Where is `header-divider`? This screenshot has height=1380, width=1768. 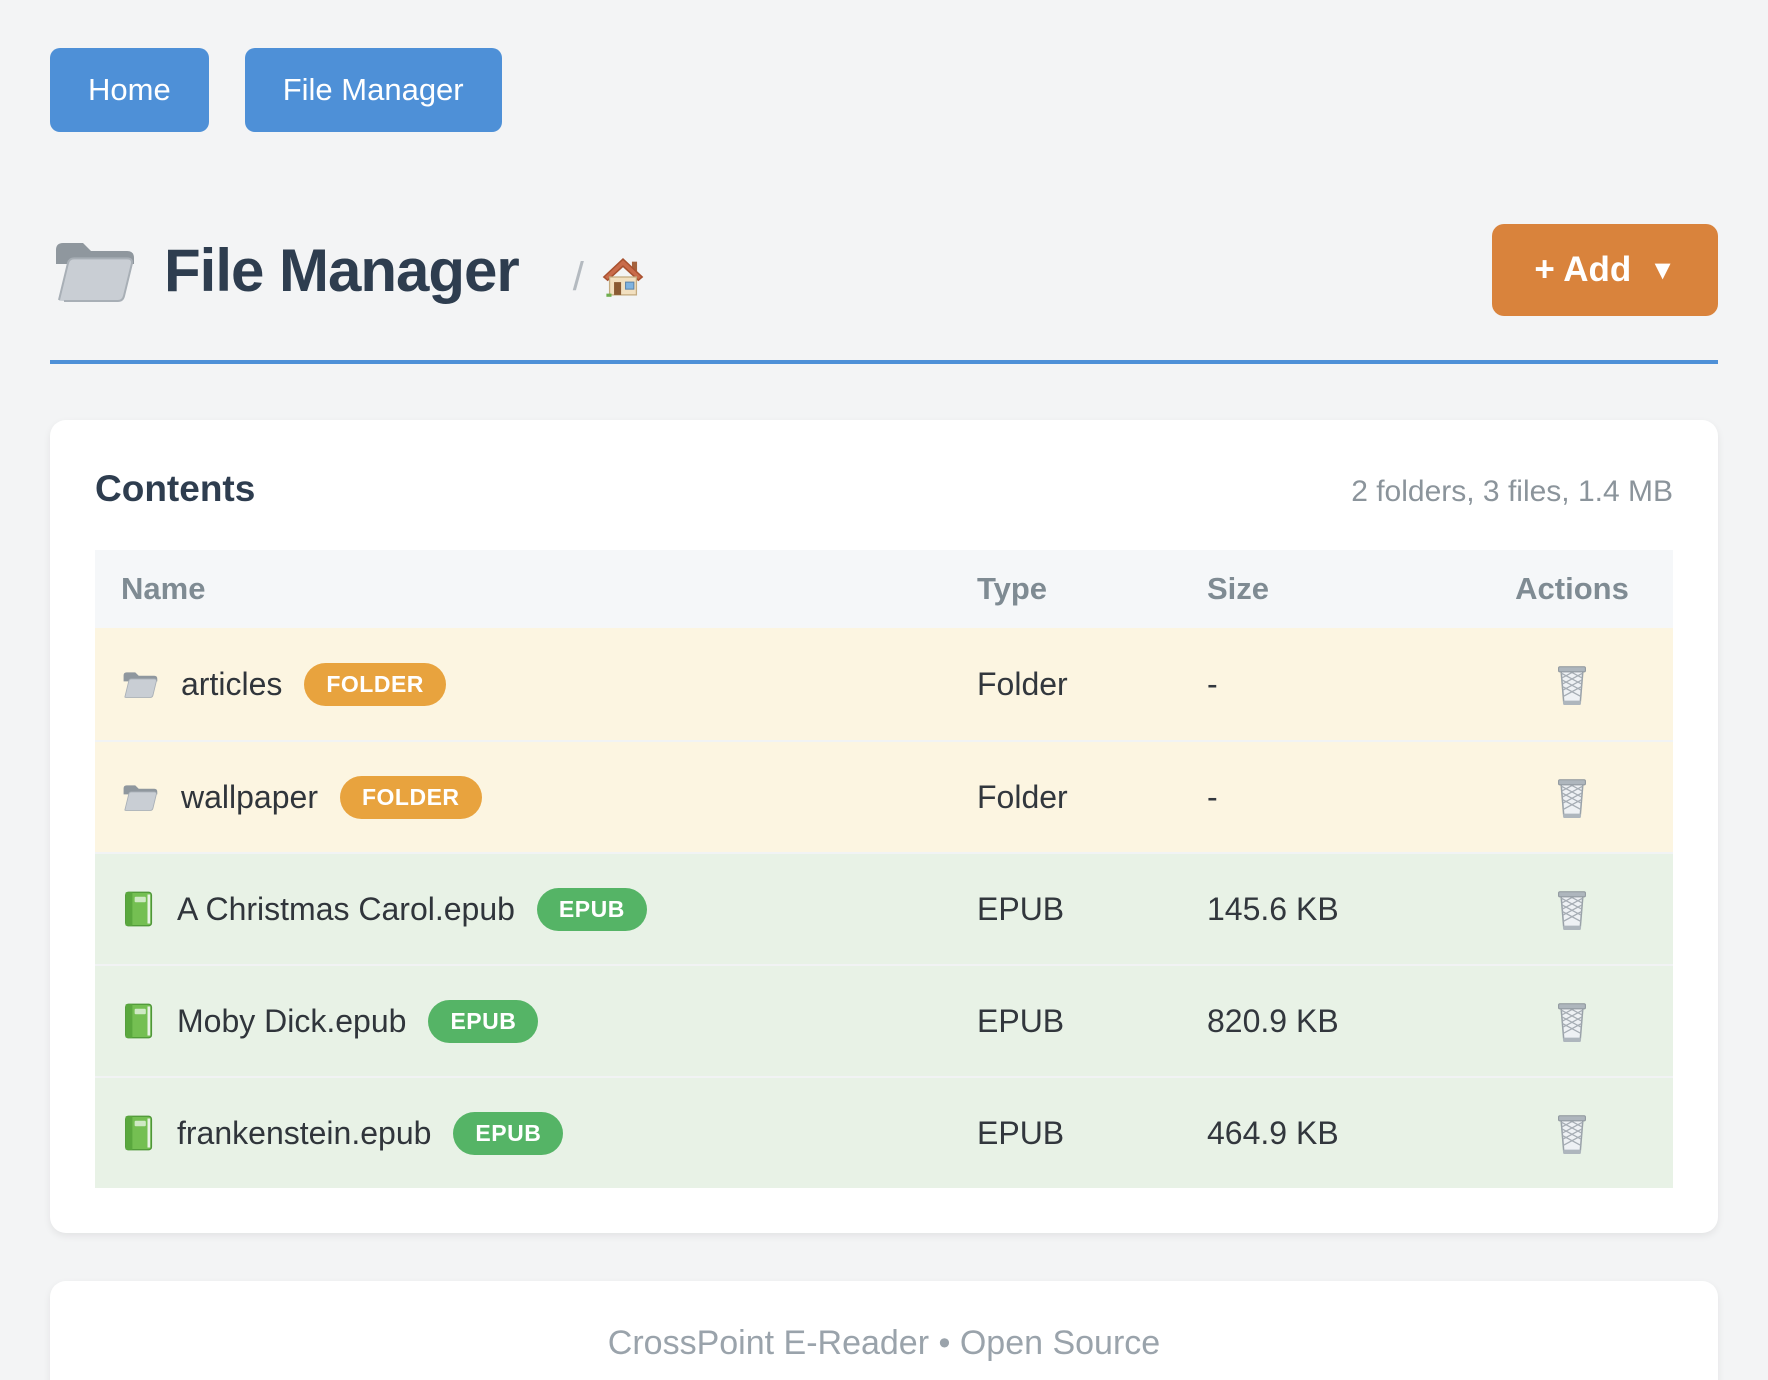
header-divider is located at coordinates (884, 362).